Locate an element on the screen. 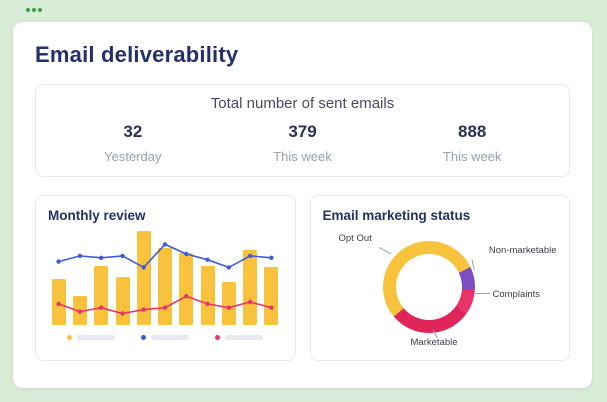 This screenshot has height=402, width=607. stat-yesterday: 32 Yesterday is located at coordinates (133, 143).